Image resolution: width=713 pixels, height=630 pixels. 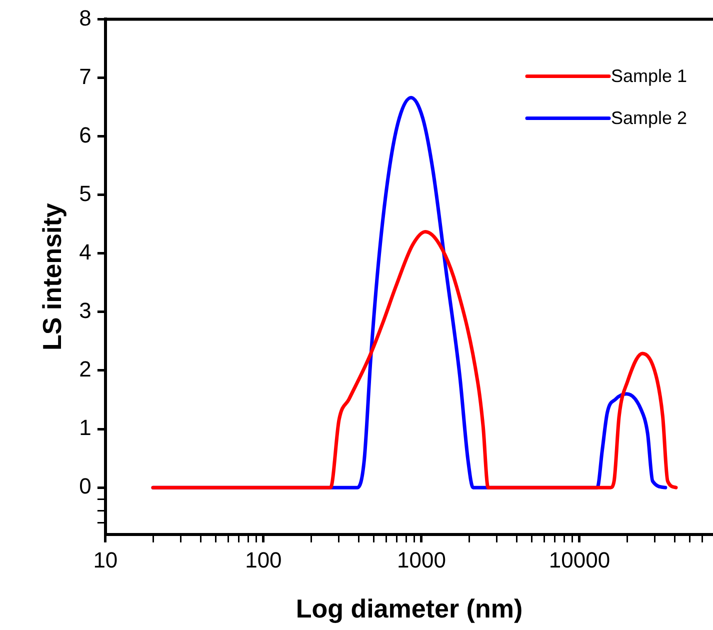 What do you see at coordinates (85, 135) in the screenshot?
I see `y-tick-label: 6` at bounding box center [85, 135].